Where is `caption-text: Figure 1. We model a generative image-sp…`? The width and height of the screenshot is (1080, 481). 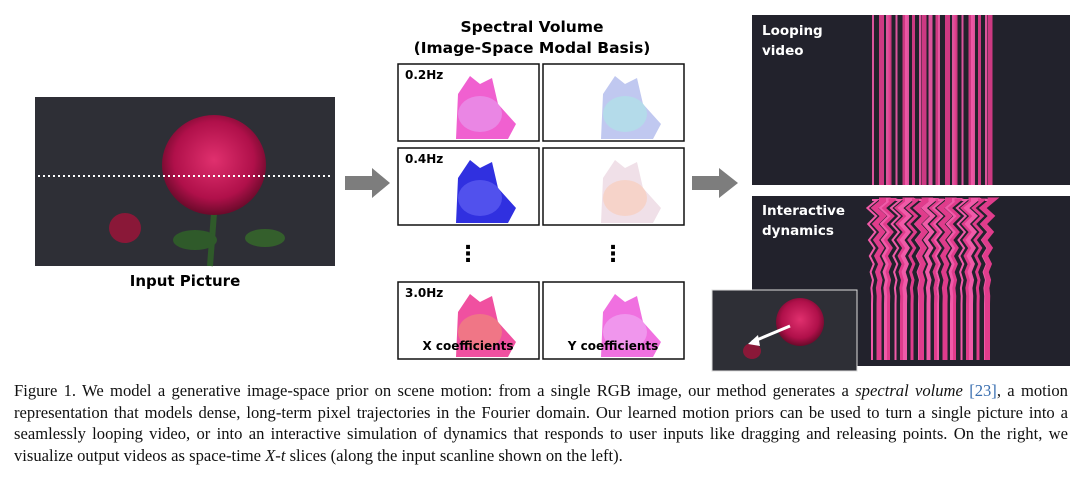 caption-text: Figure 1. We model a generative image-sp… is located at coordinates (435, 390).